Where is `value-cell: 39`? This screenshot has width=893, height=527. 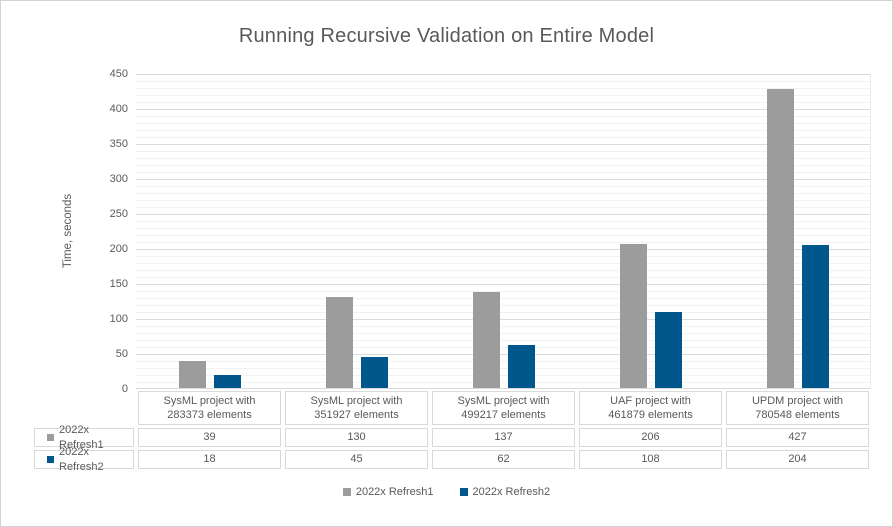 value-cell: 39 is located at coordinates (209, 437).